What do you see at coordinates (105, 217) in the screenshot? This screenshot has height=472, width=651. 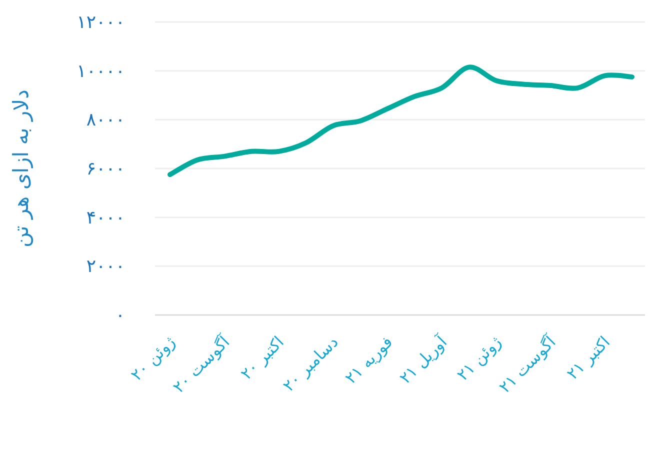 I see `y-tick-label: ۴۰۰۰` at bounding box center [105, 217].